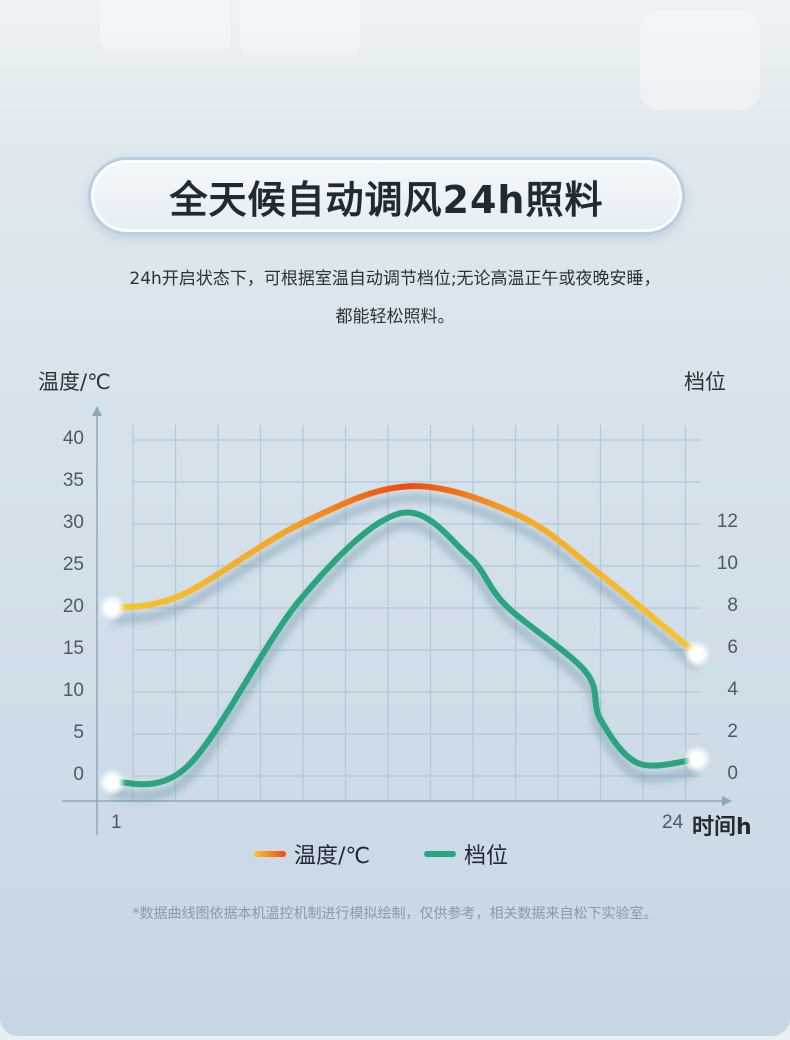 The width and height of the screenshot is (790, 1040). I want to click on temperature-line, so click(404, 570).